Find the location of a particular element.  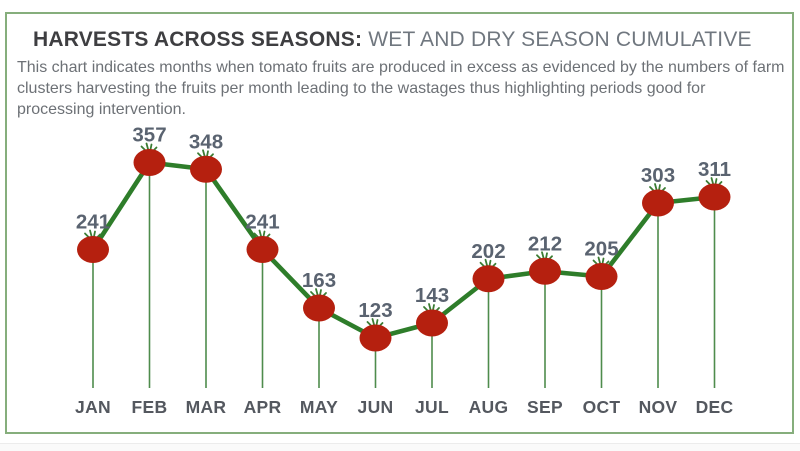

title-regular-segment: WET AND DRY SEASON CUMULATIVE is located at coordinates (557, 39).